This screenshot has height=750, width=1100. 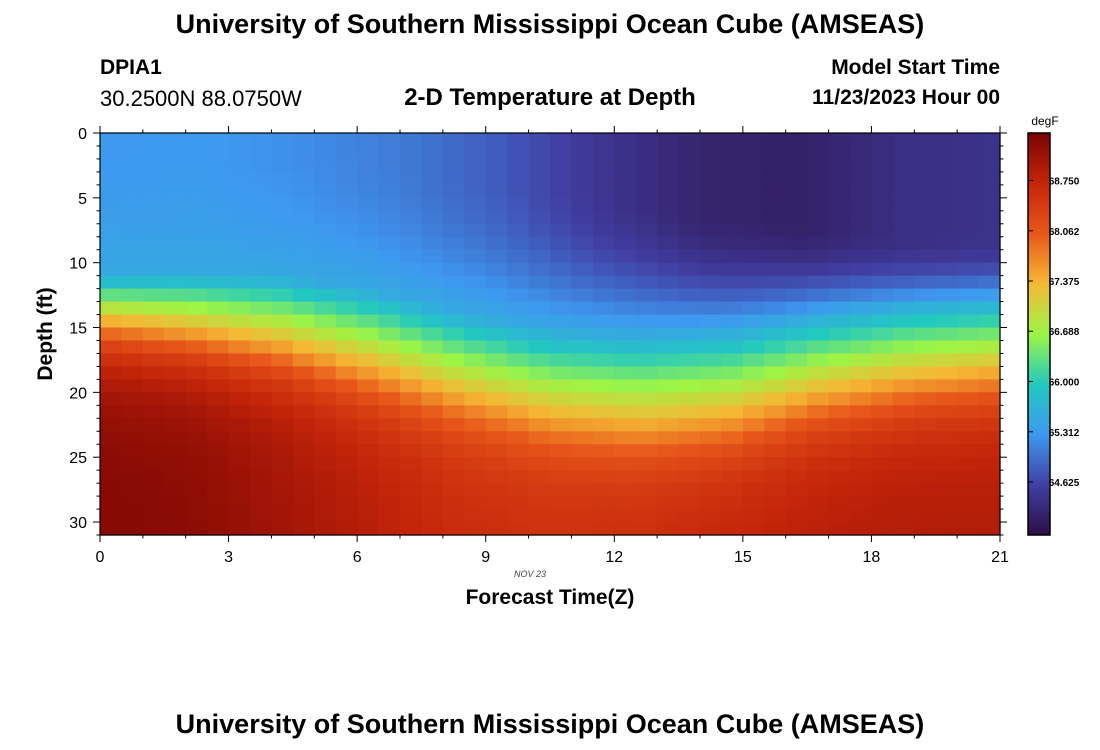 I want to click on x-tick-label: 12, so click(x=614, y=557).